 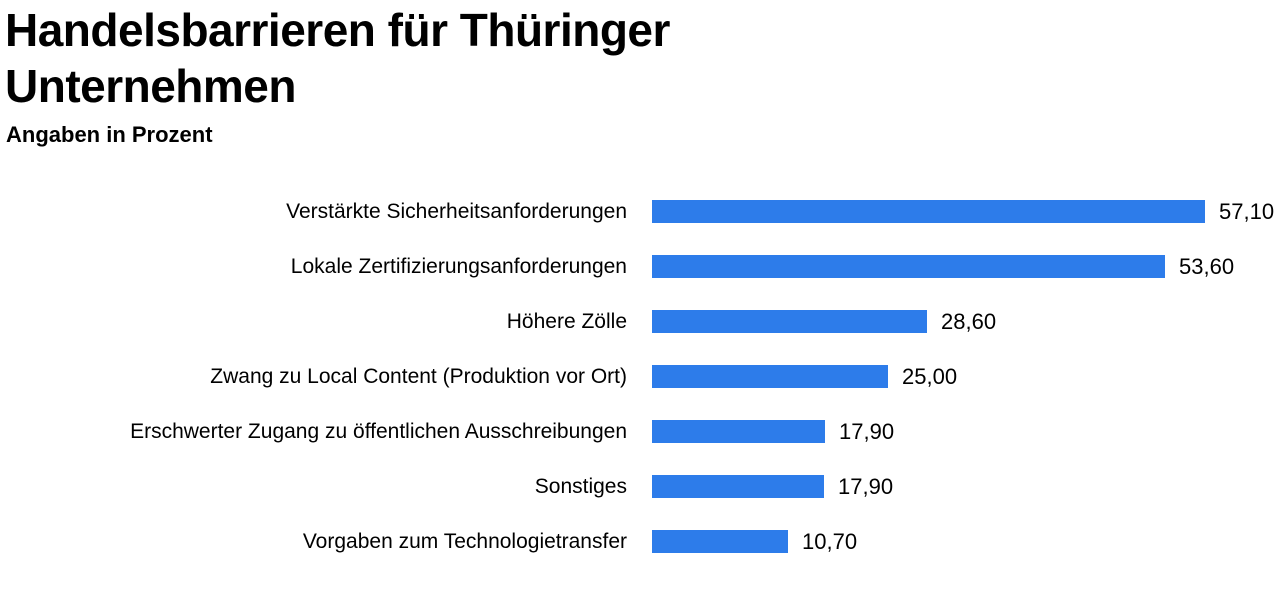 I want to click on category-label: Sonstiges, so click(x=580, y=486).